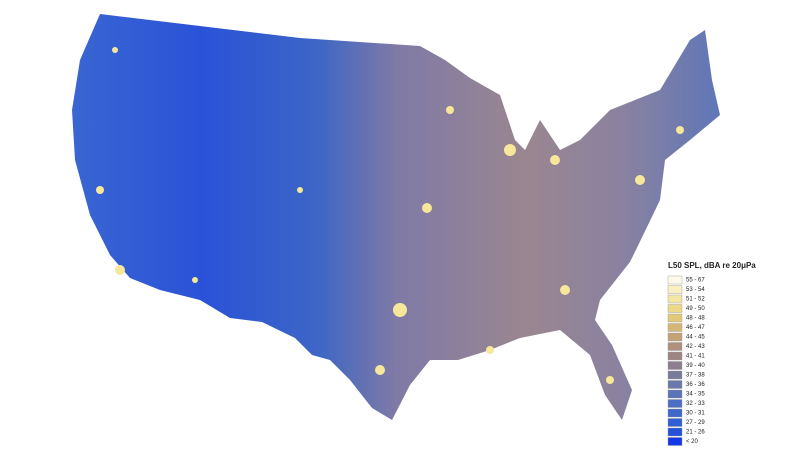  I want to click on legend-label: 41 - 41, so click(695, 357).